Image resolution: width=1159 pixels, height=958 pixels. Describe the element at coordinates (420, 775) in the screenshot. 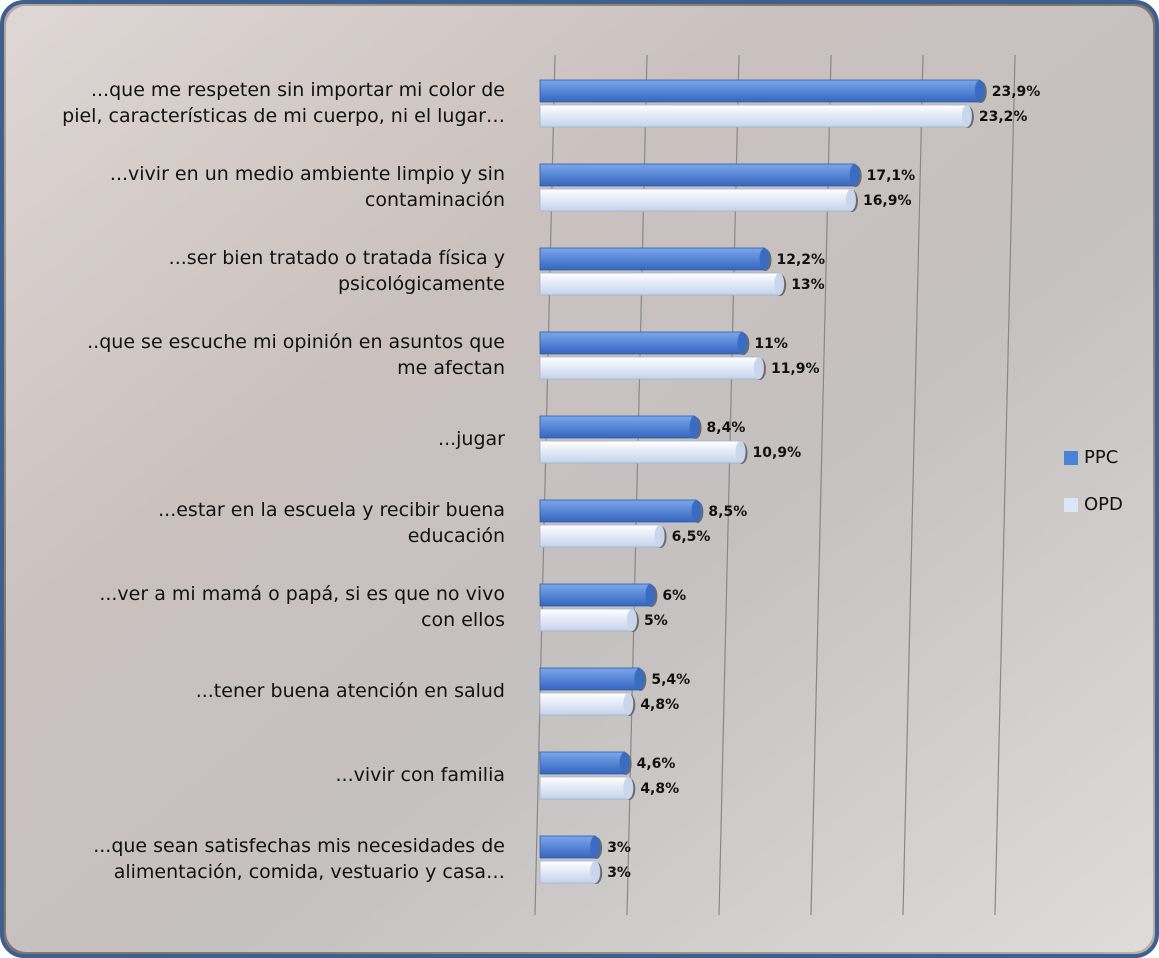

I see `category-label: ...vivir con familia` at that location.